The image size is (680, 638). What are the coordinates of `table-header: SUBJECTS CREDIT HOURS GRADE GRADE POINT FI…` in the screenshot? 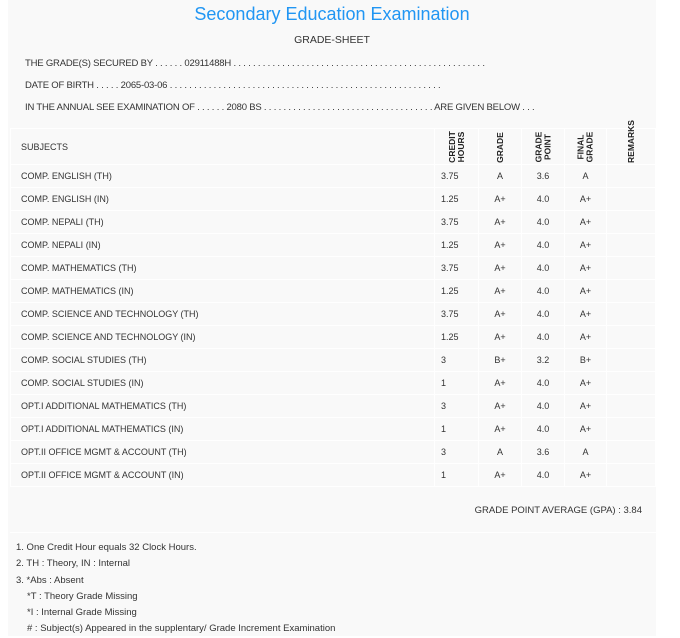 It's located at (333, 142).